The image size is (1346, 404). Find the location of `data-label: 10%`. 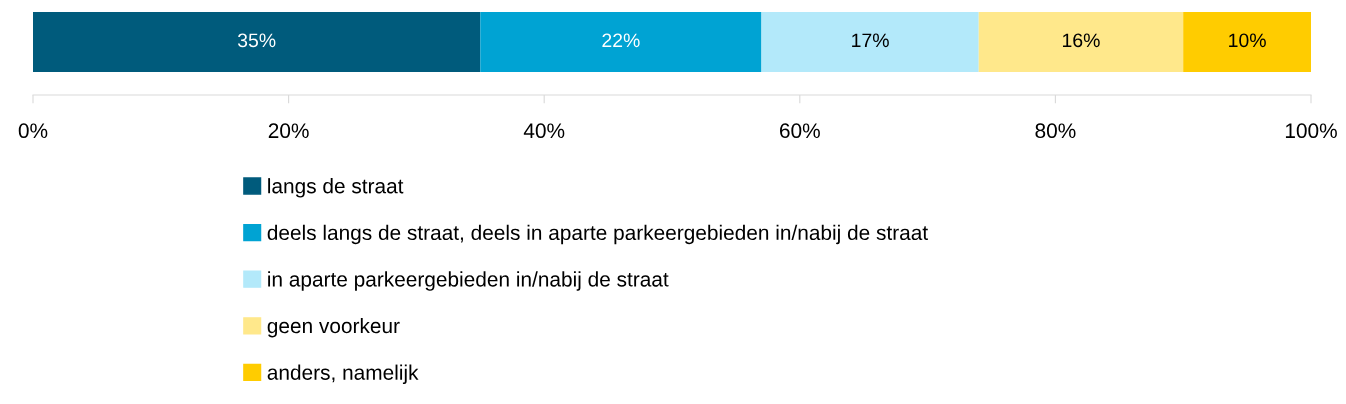

data-label: 10% is located at coordinates (1247, 40).